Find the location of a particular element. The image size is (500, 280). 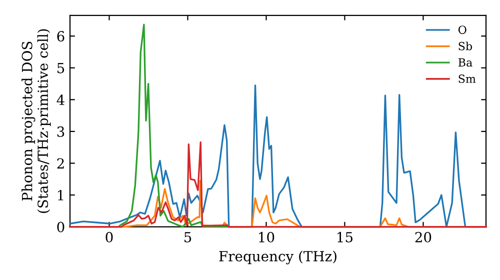

y-tick-label: 5 is located at coordinates (60, 68).